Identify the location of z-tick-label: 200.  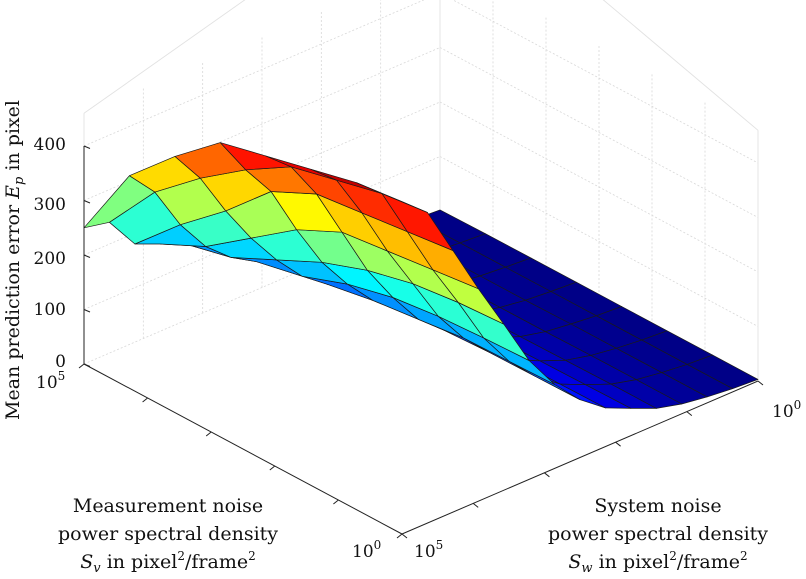
(50, 259).